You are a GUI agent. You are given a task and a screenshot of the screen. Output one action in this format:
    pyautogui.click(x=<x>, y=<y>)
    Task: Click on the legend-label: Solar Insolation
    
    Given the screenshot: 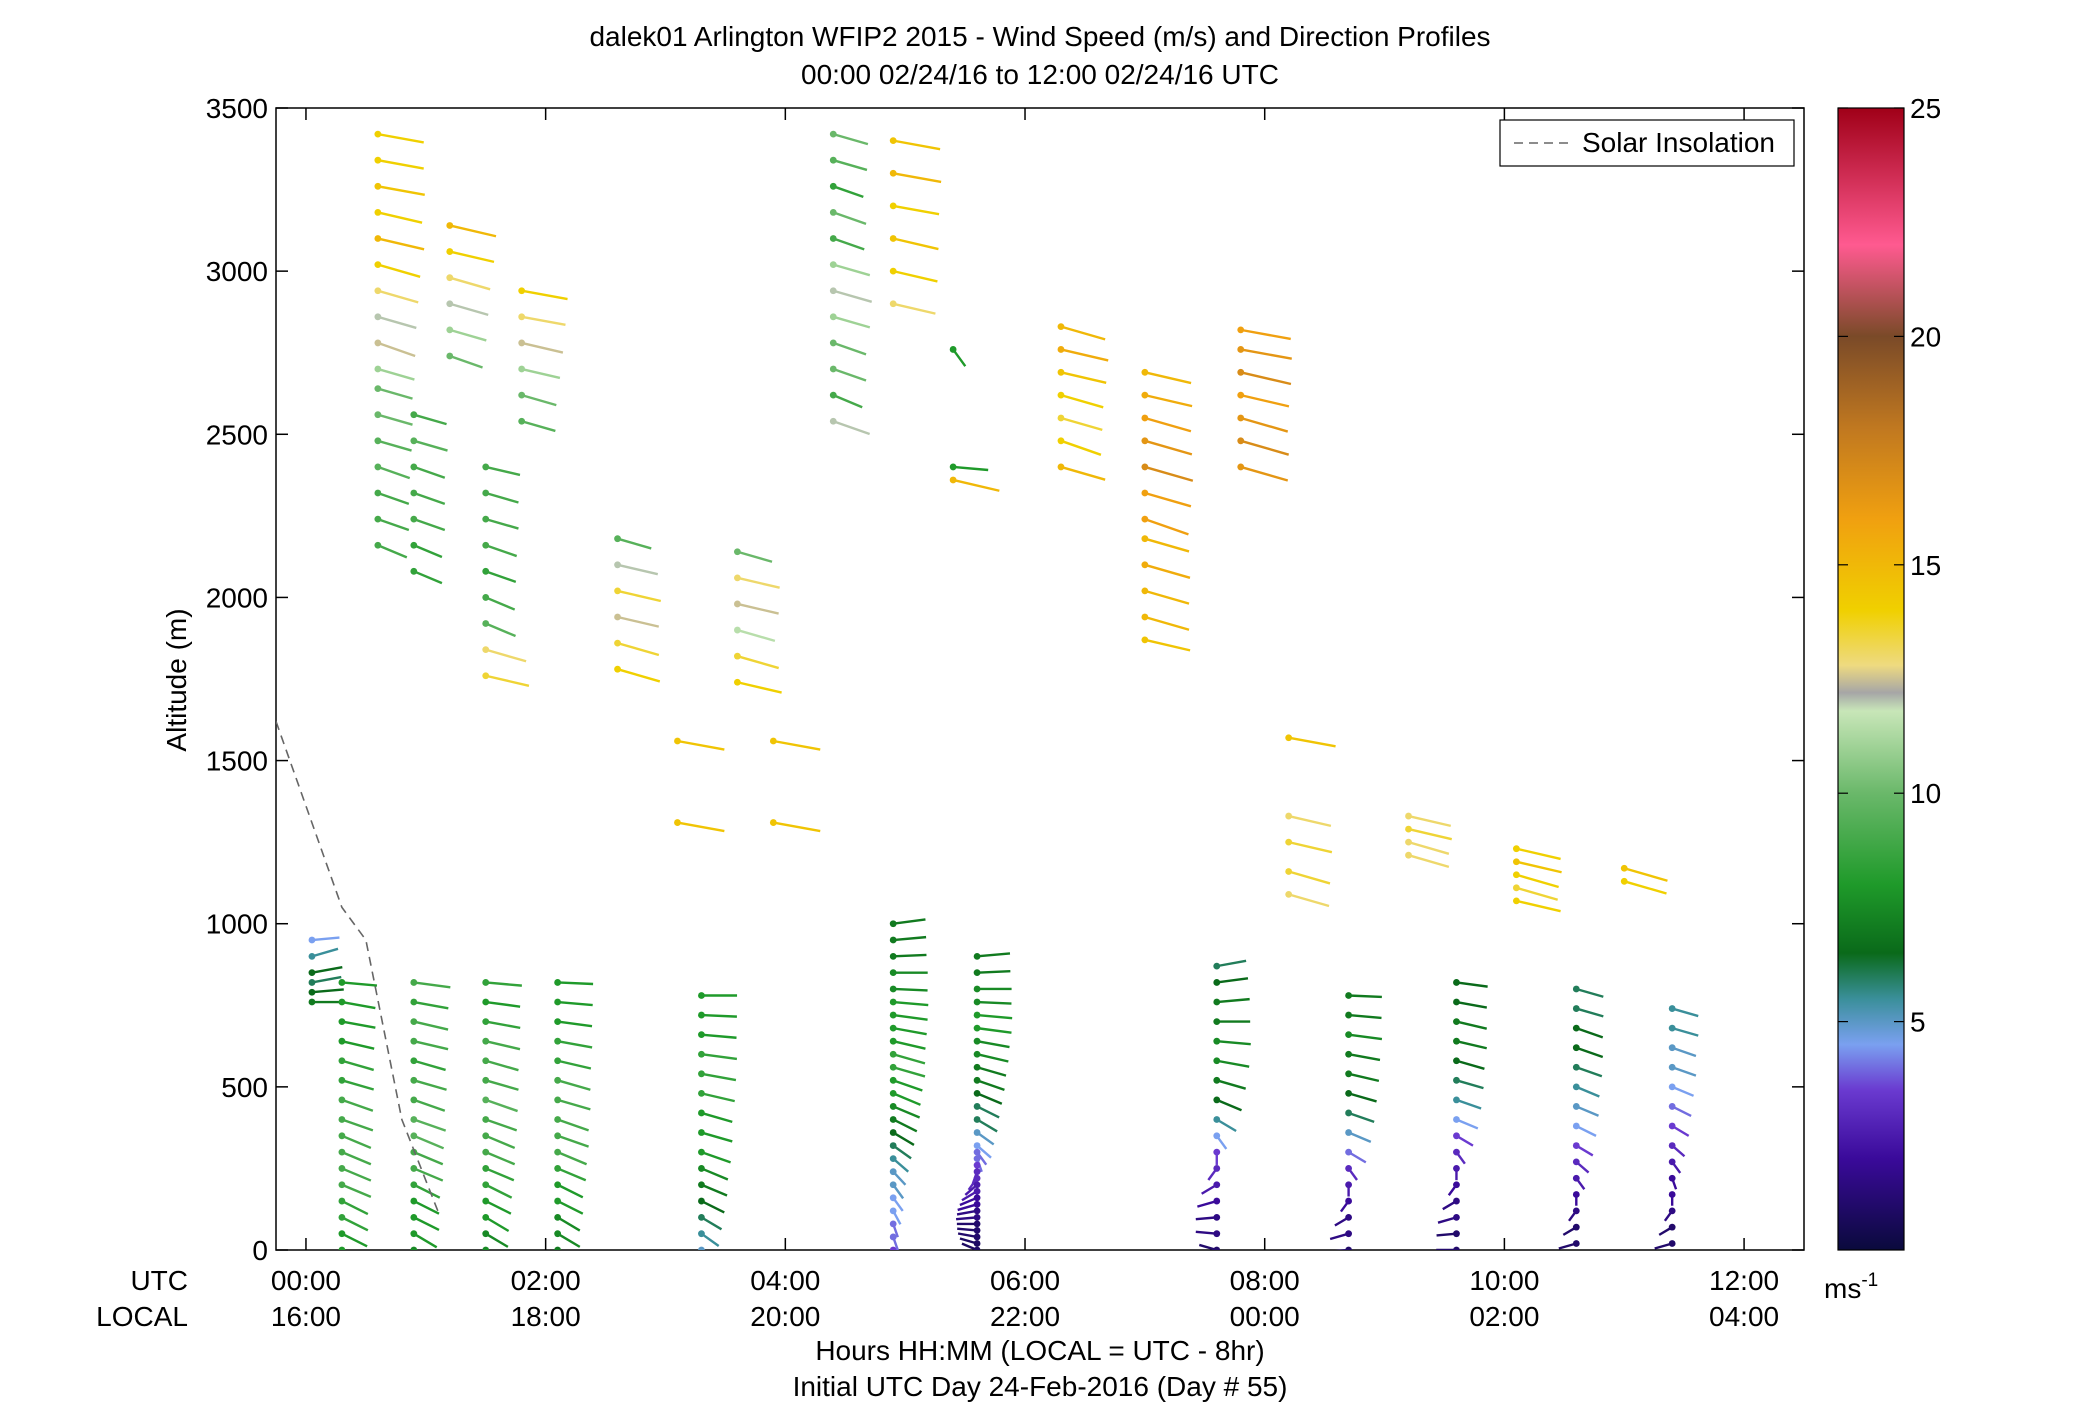 What is the action you would take?
    pyautogui.click(x=1678, y=142)
    